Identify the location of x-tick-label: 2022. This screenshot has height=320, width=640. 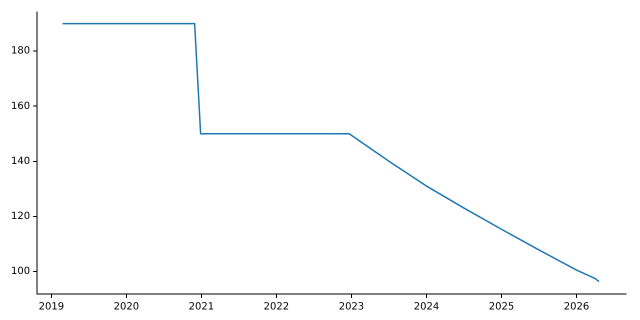
(277, 307).